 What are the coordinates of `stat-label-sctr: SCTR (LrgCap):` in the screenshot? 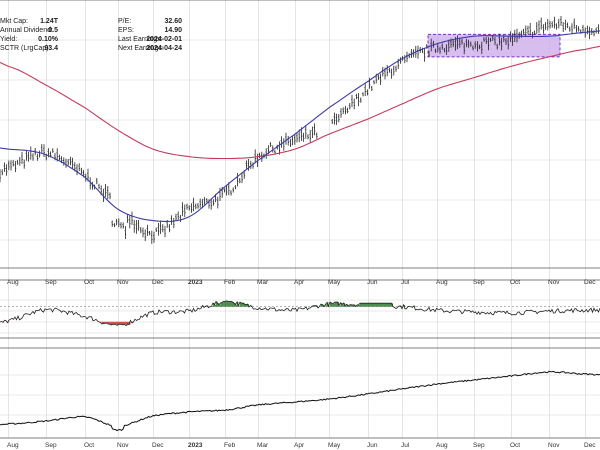 It's located at (25, 48).